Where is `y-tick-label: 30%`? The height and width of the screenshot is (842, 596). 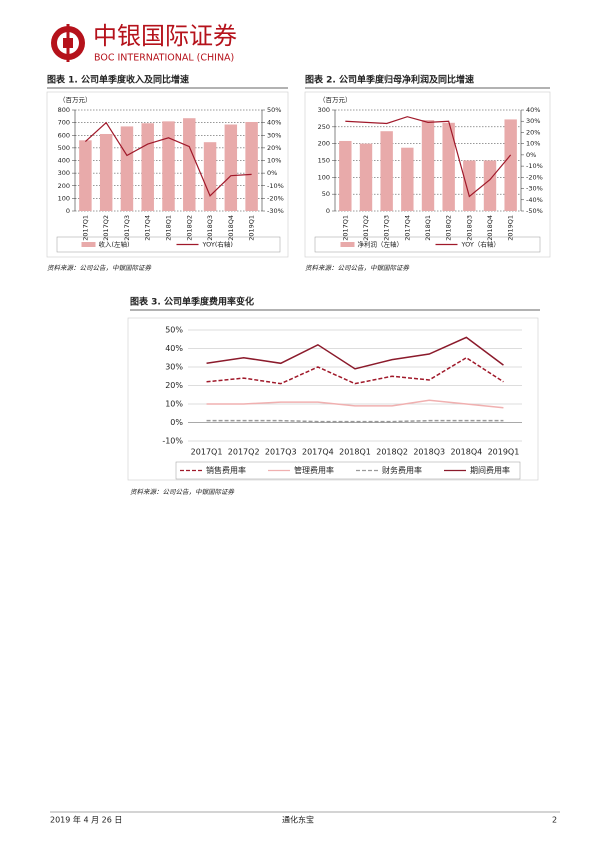 y-tick-label: 30% is located at coordinates (174, 367).